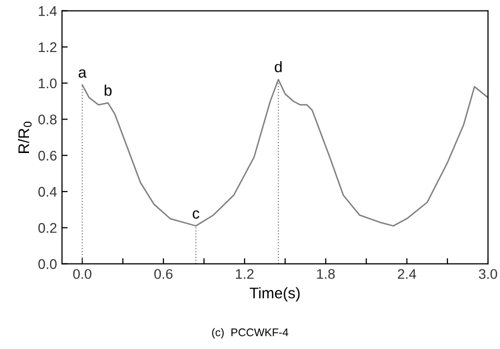 Image resolution: width=500 pixels, height=349 pixels. What do you see at coordinates (47, 264) in the screenshot?
I see `y-tick-label: 0.0` at bounding box center [47, 264].